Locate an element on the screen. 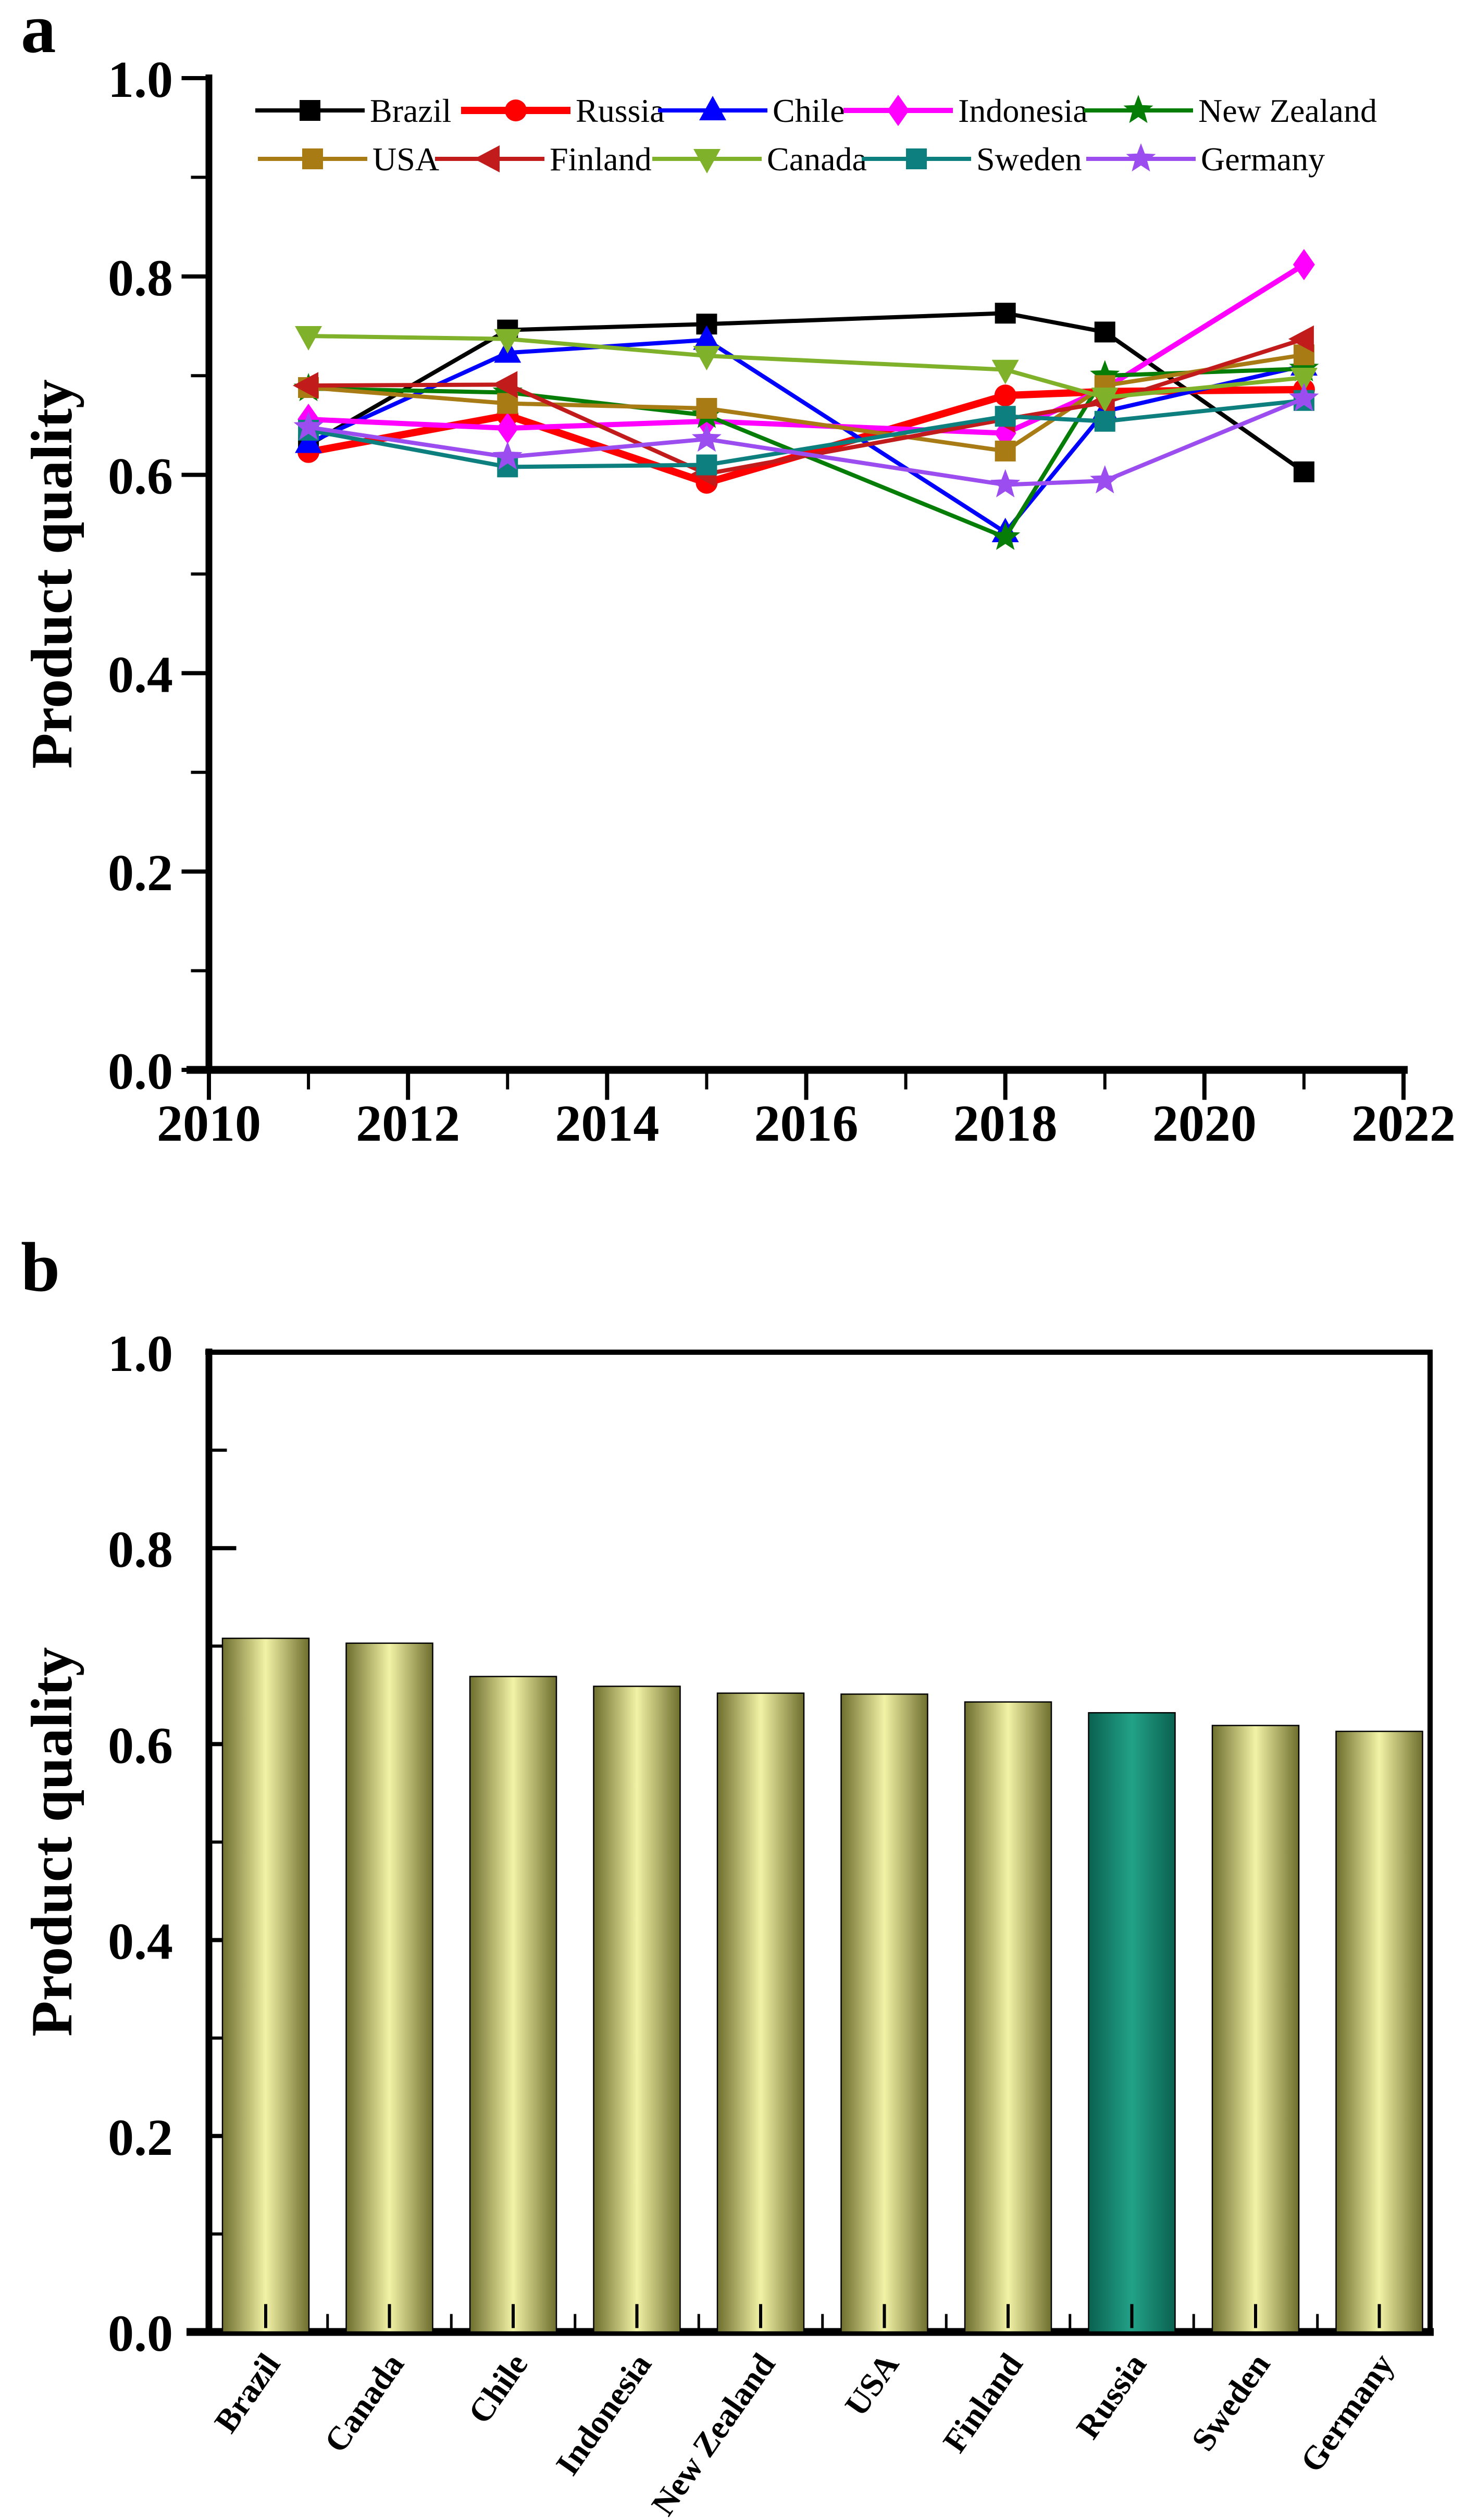  bar-sweden is located at coordinates (1255, 2029).